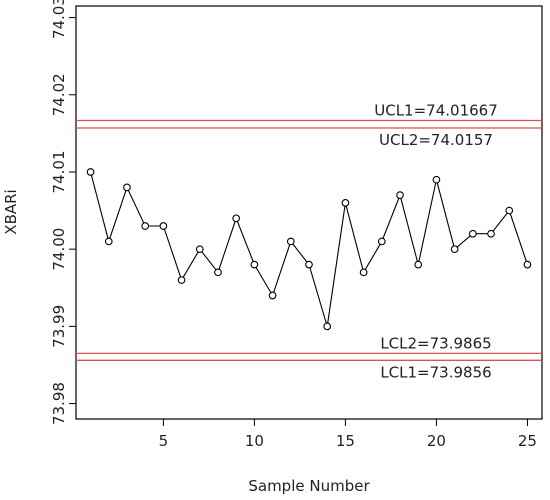 The width and height of the screenshot is (550, 500). I want to click on control-limit-label: LCL2=73.9865, so click(435, 343).